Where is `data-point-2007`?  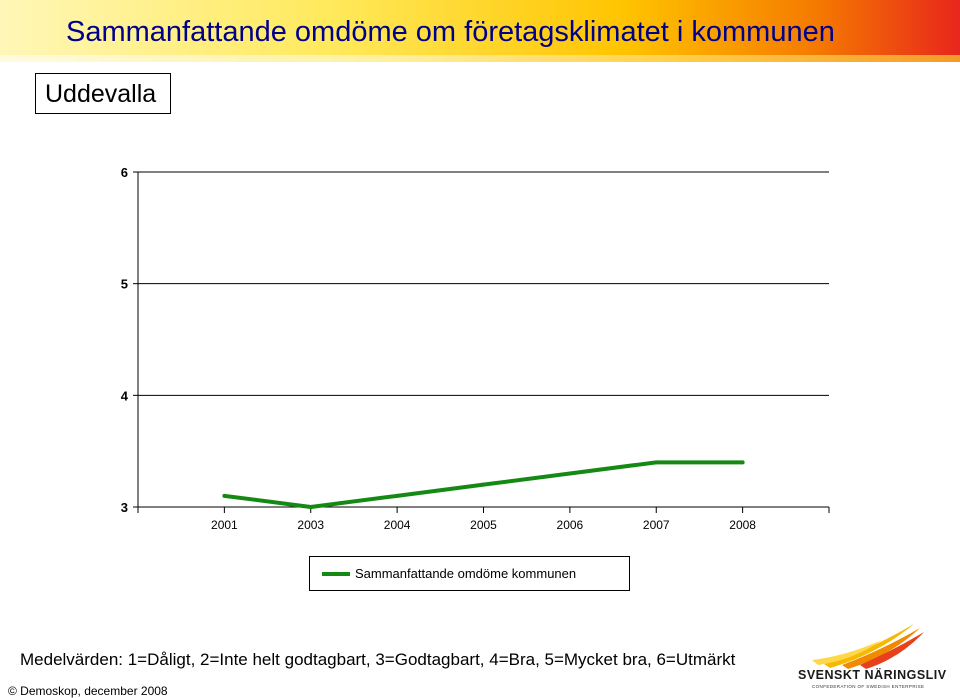 data-point-2007 is located at coordinates (656, 462).